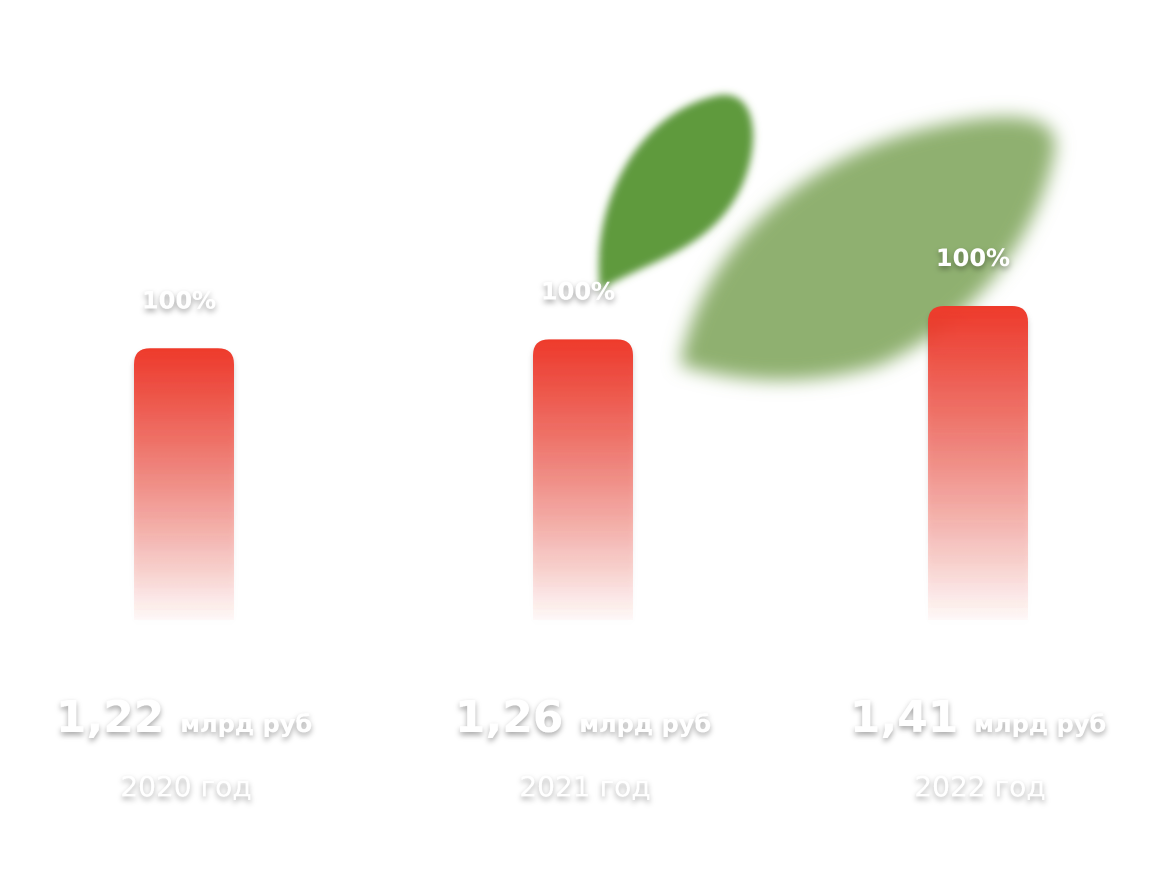 This screenshot has width=1156, height=882. Describe the element at coordinates (868, 248) in the screenshot. I see `leaf-large` at that location.